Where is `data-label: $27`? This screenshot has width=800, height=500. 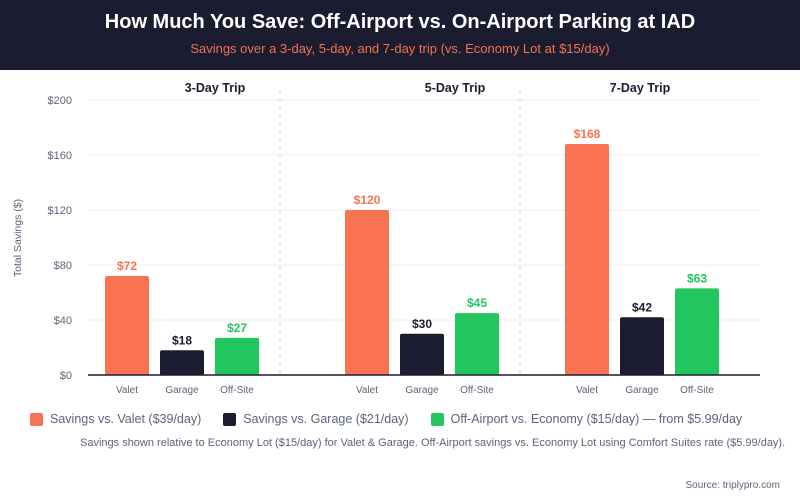
data-label: $27 is located at coordinates (237, 328).